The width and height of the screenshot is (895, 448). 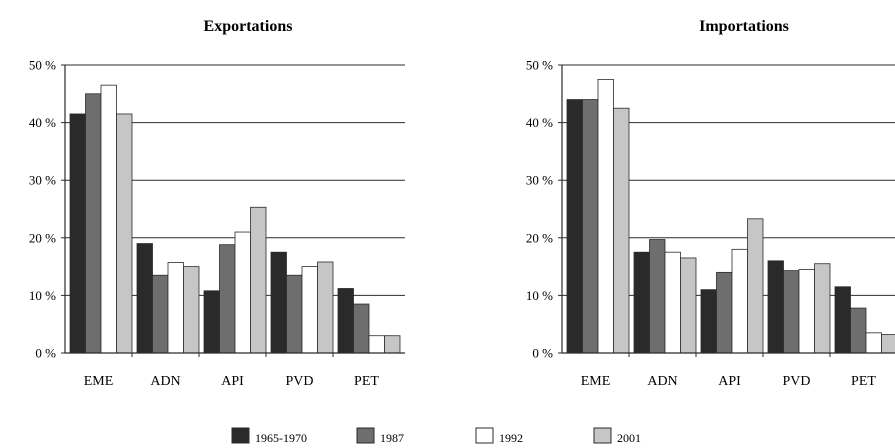 I want to click on legend-label: 1965-1970, so click(x=281, y=438).